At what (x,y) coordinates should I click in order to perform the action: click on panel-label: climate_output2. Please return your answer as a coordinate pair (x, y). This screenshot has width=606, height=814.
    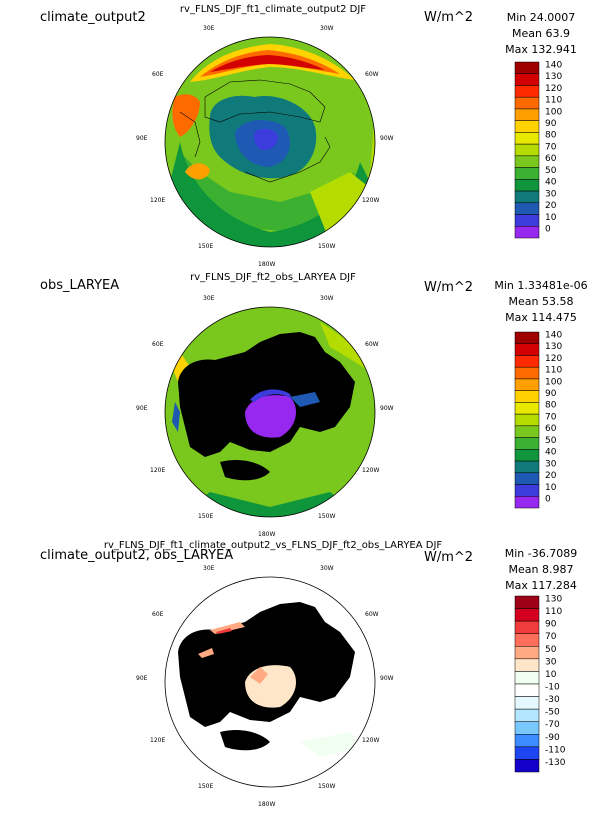
    Looking at the image, I should click on (93, 17).